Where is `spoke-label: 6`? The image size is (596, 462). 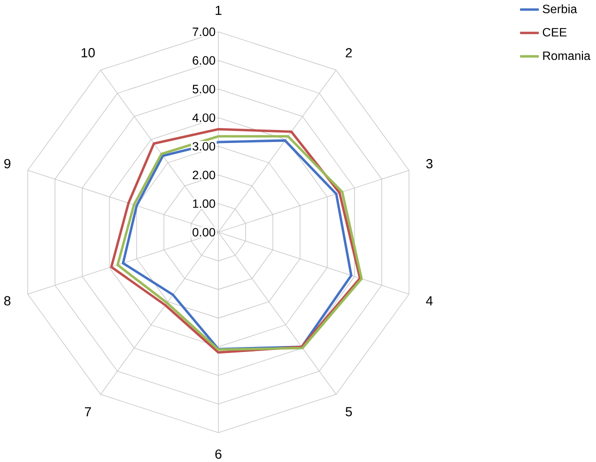 spoke-label: 6 is located at coordinates (218, 454).